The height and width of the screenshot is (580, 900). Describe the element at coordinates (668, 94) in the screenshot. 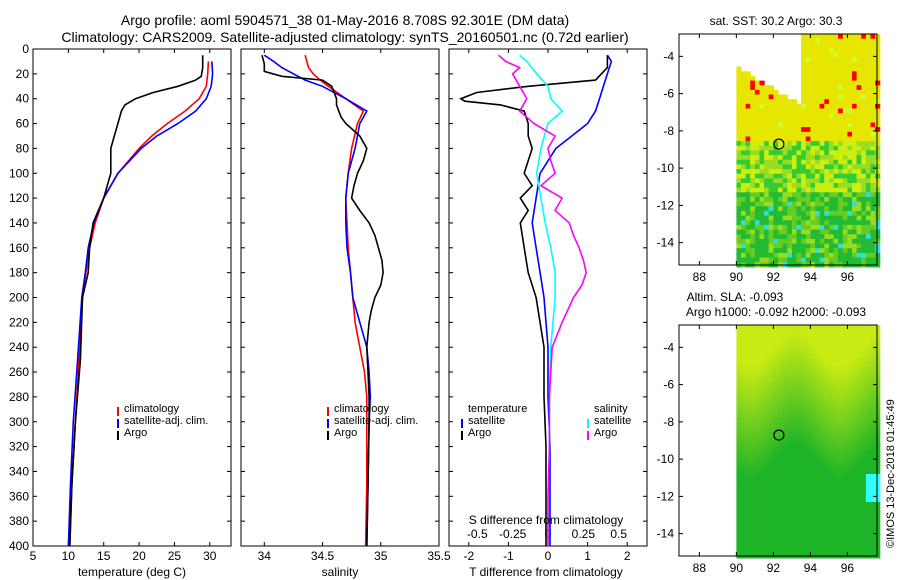

I see `lat-tick-label: -6` at that location.